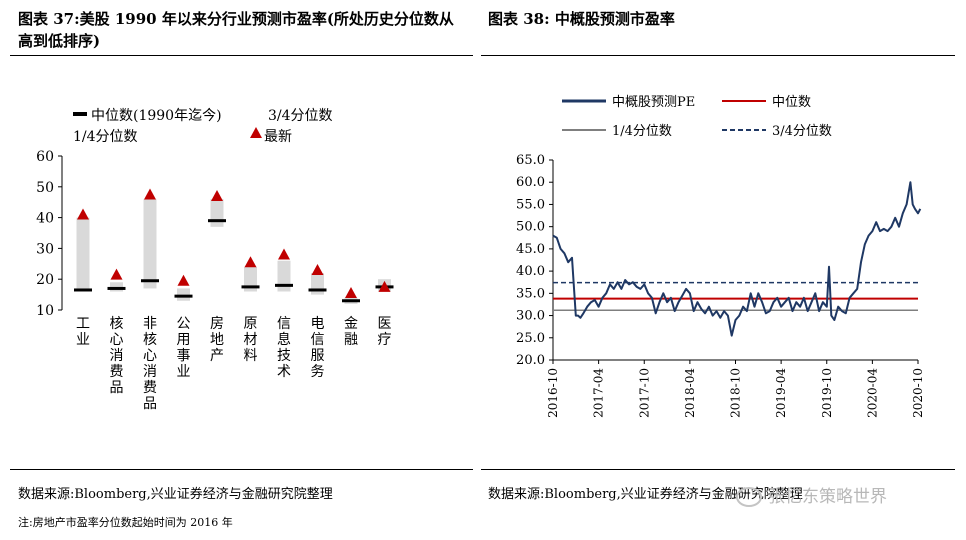 This screenshot has width=966, height=540. I want to click on legend-pe-label: 中概股预测PE, so click(653, 102).